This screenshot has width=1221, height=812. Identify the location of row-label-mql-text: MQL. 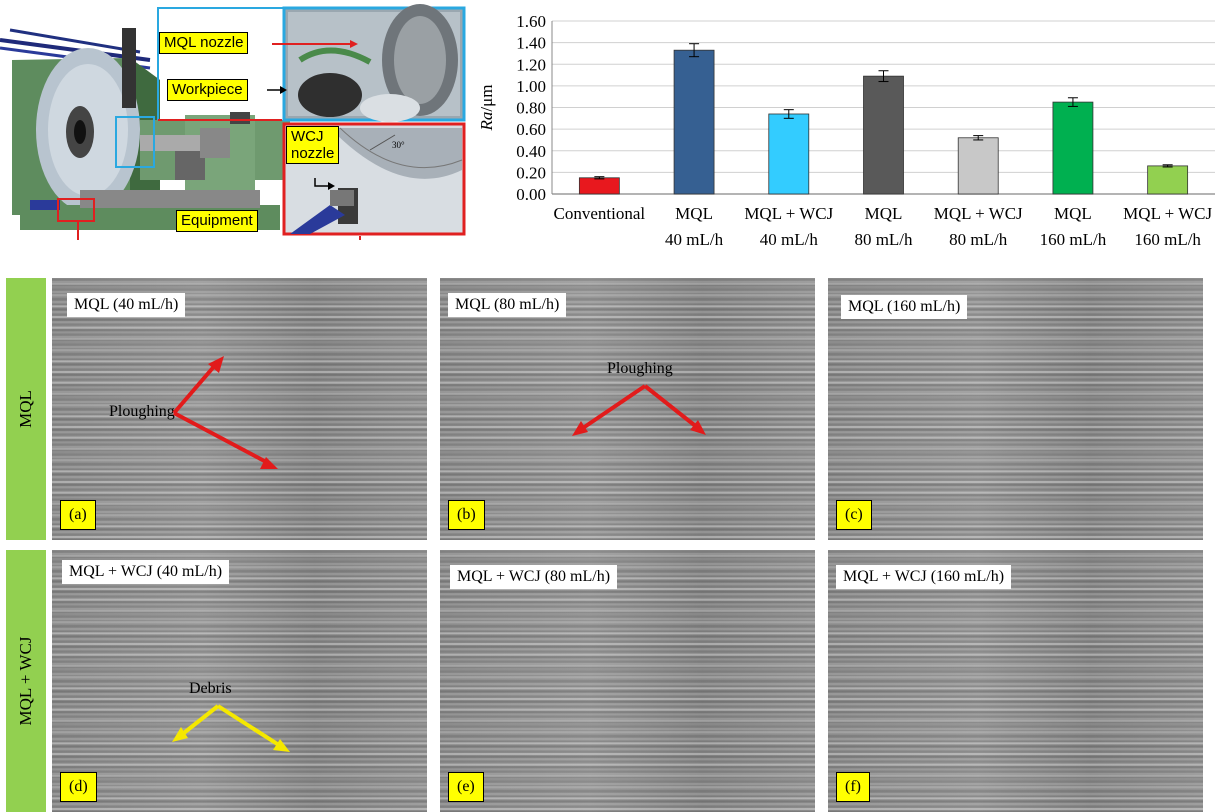
(25, 409).